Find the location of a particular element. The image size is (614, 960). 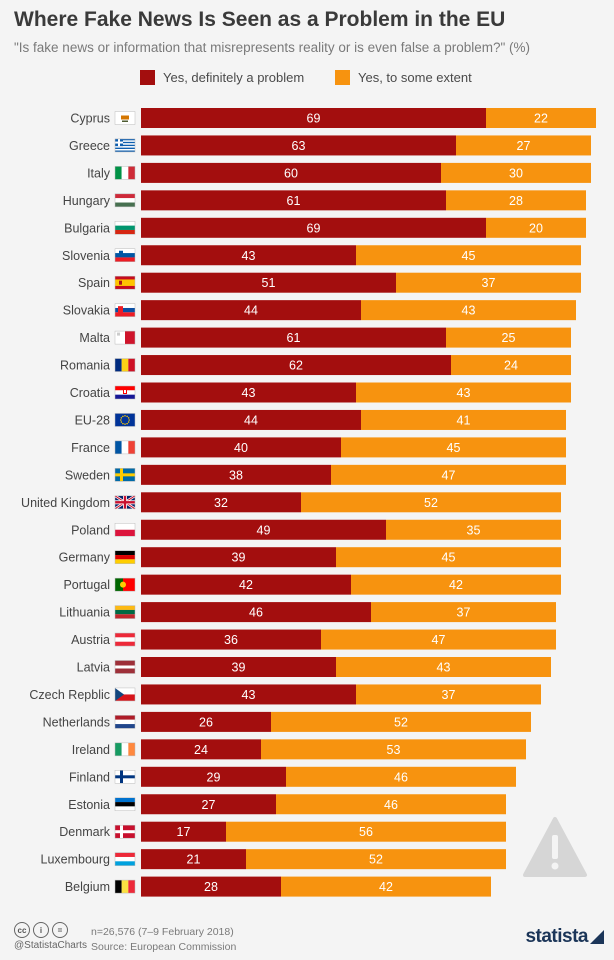

bar-value-definitely: 44 is located at coordinates (251, 420).